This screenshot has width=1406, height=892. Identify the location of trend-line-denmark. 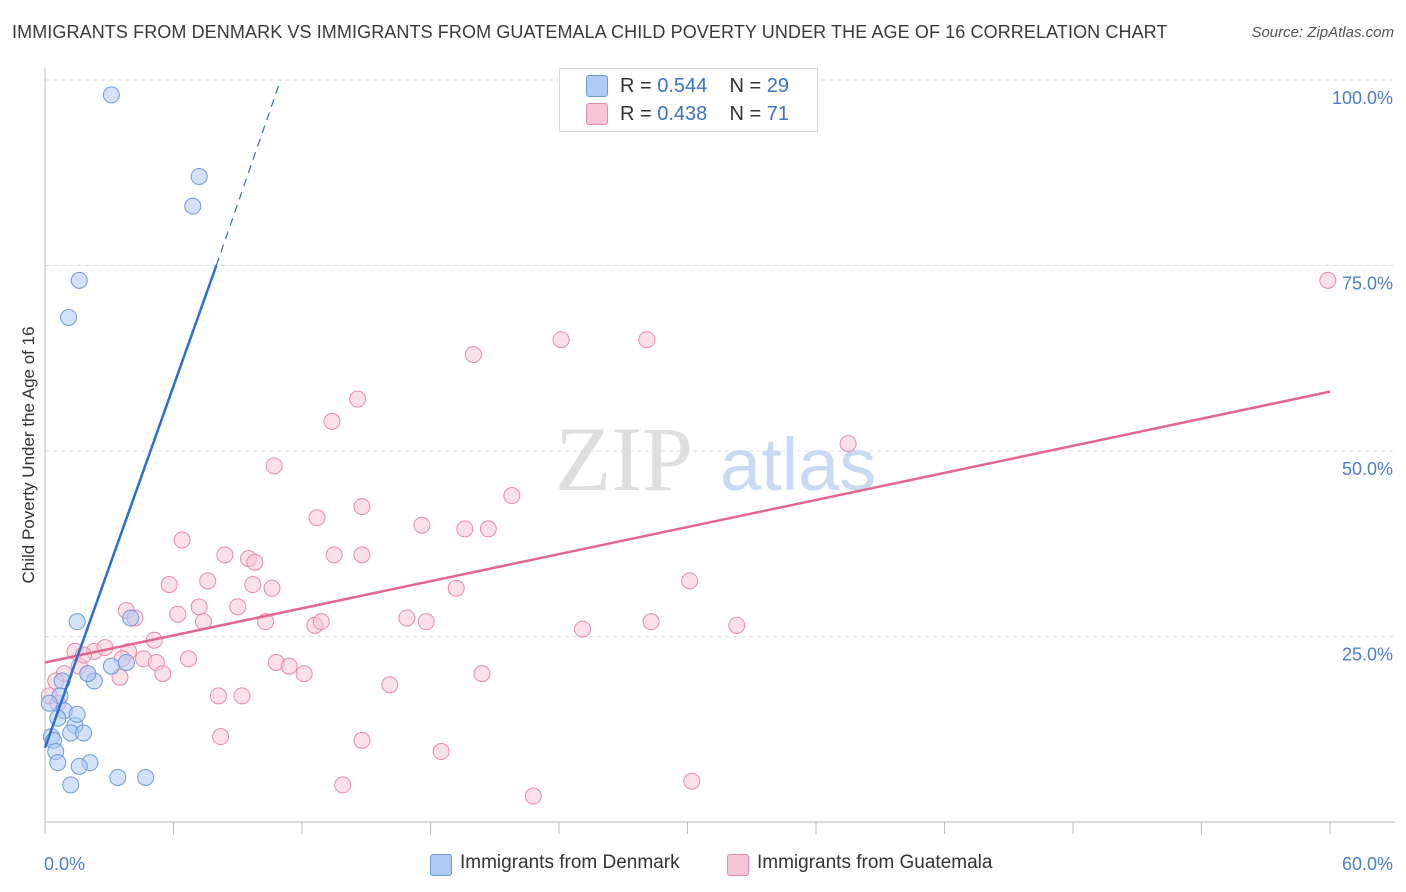
(130, 507).